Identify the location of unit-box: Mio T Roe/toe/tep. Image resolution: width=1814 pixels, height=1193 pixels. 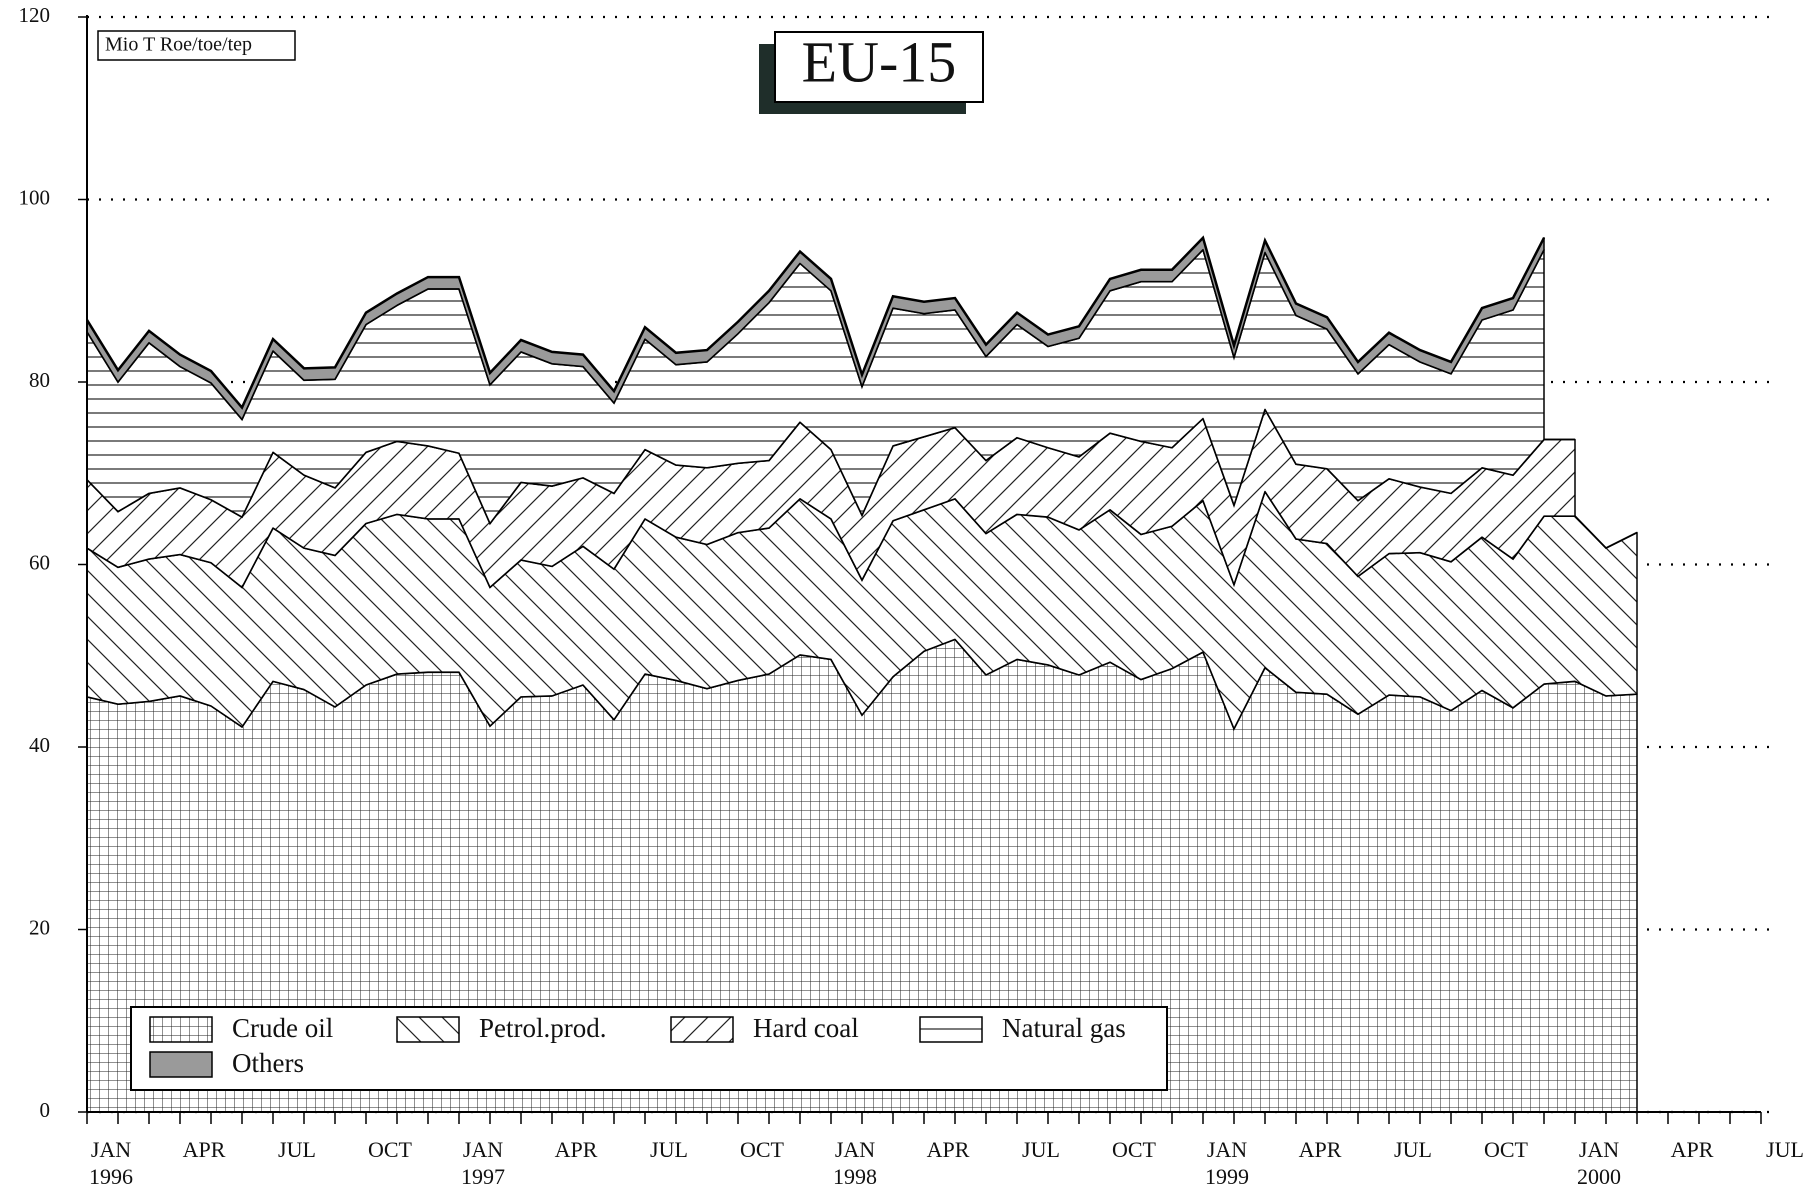
(196, 45).